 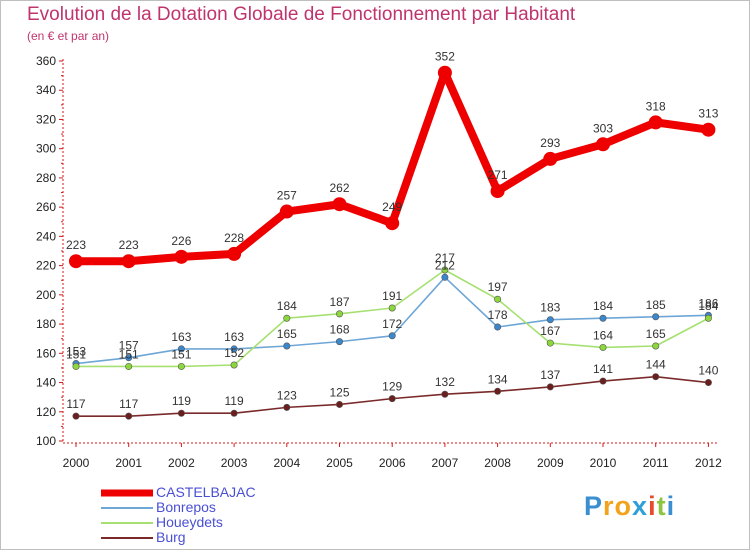 I want to click on y-tick-label: 340, so click(x=46, y=90).